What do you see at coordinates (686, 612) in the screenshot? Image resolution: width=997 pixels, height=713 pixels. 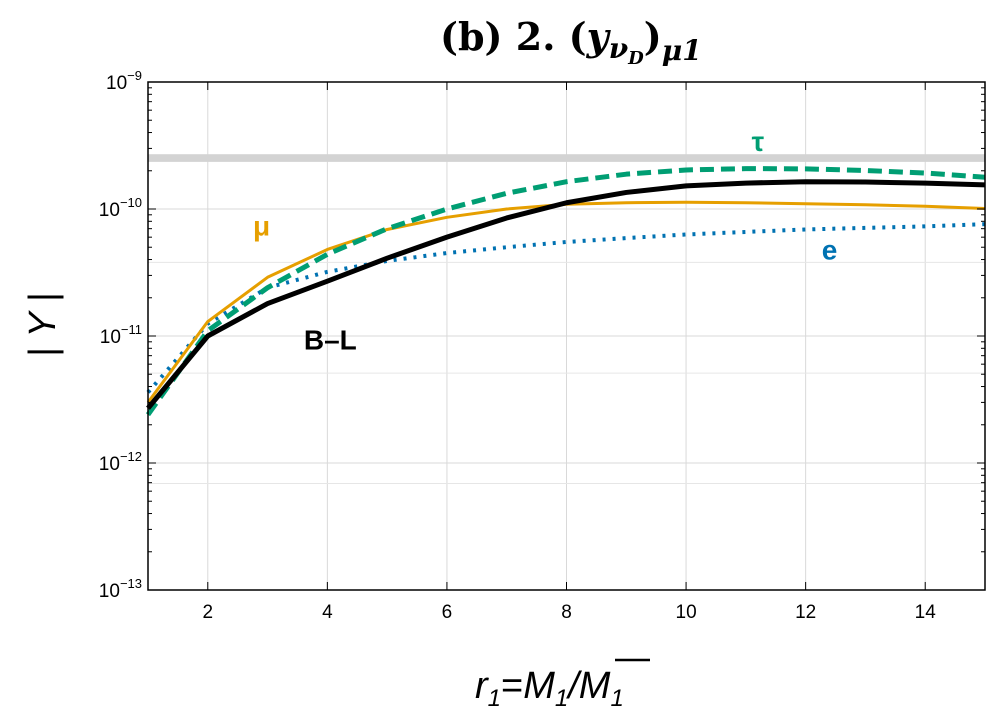 I see `x-tick-label: 10` at bounding box center [686, 612].